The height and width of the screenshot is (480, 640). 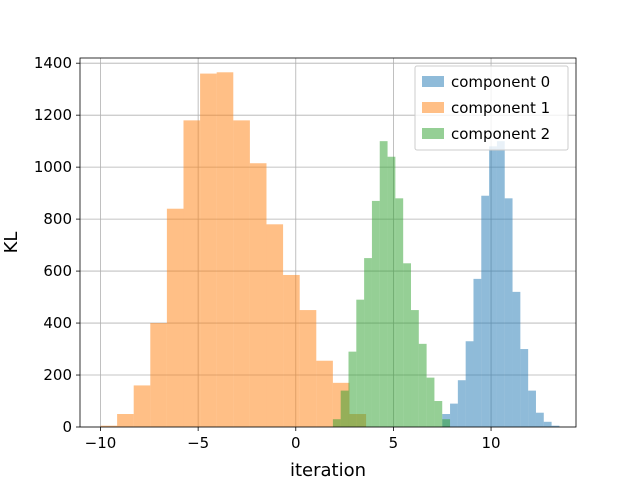 What do you see at coordinates (57, 323) in the screenshot?
I see `y-tick-label: 400` at bounding box center [57, 323].